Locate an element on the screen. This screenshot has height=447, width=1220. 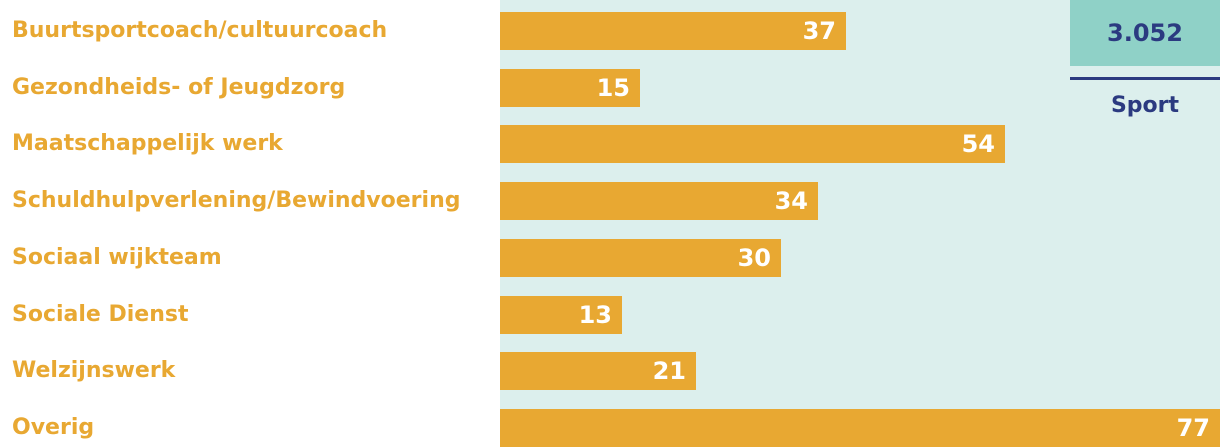
bar: 13 is located at coordinates (561, 315).